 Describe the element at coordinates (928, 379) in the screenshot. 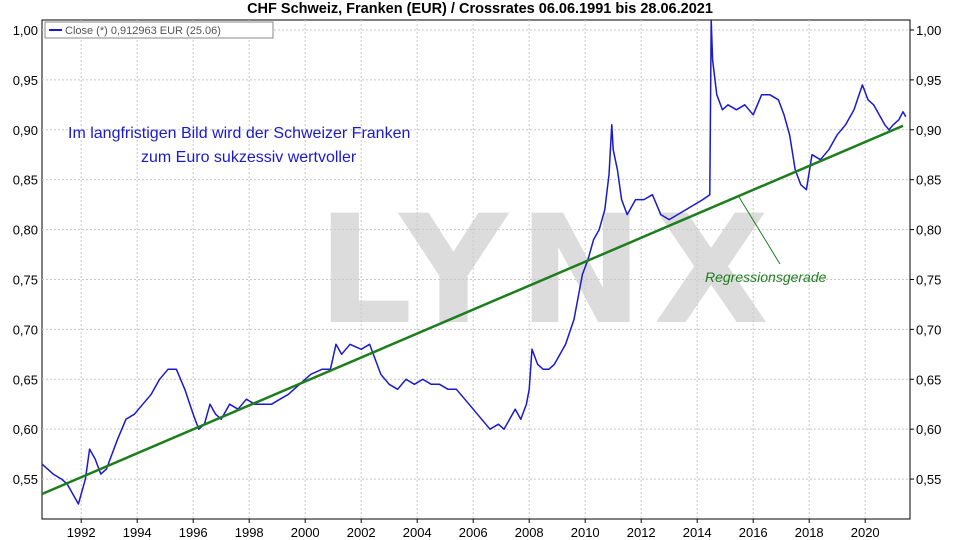

I see `y-tick-label-right: 0,65` at that location.